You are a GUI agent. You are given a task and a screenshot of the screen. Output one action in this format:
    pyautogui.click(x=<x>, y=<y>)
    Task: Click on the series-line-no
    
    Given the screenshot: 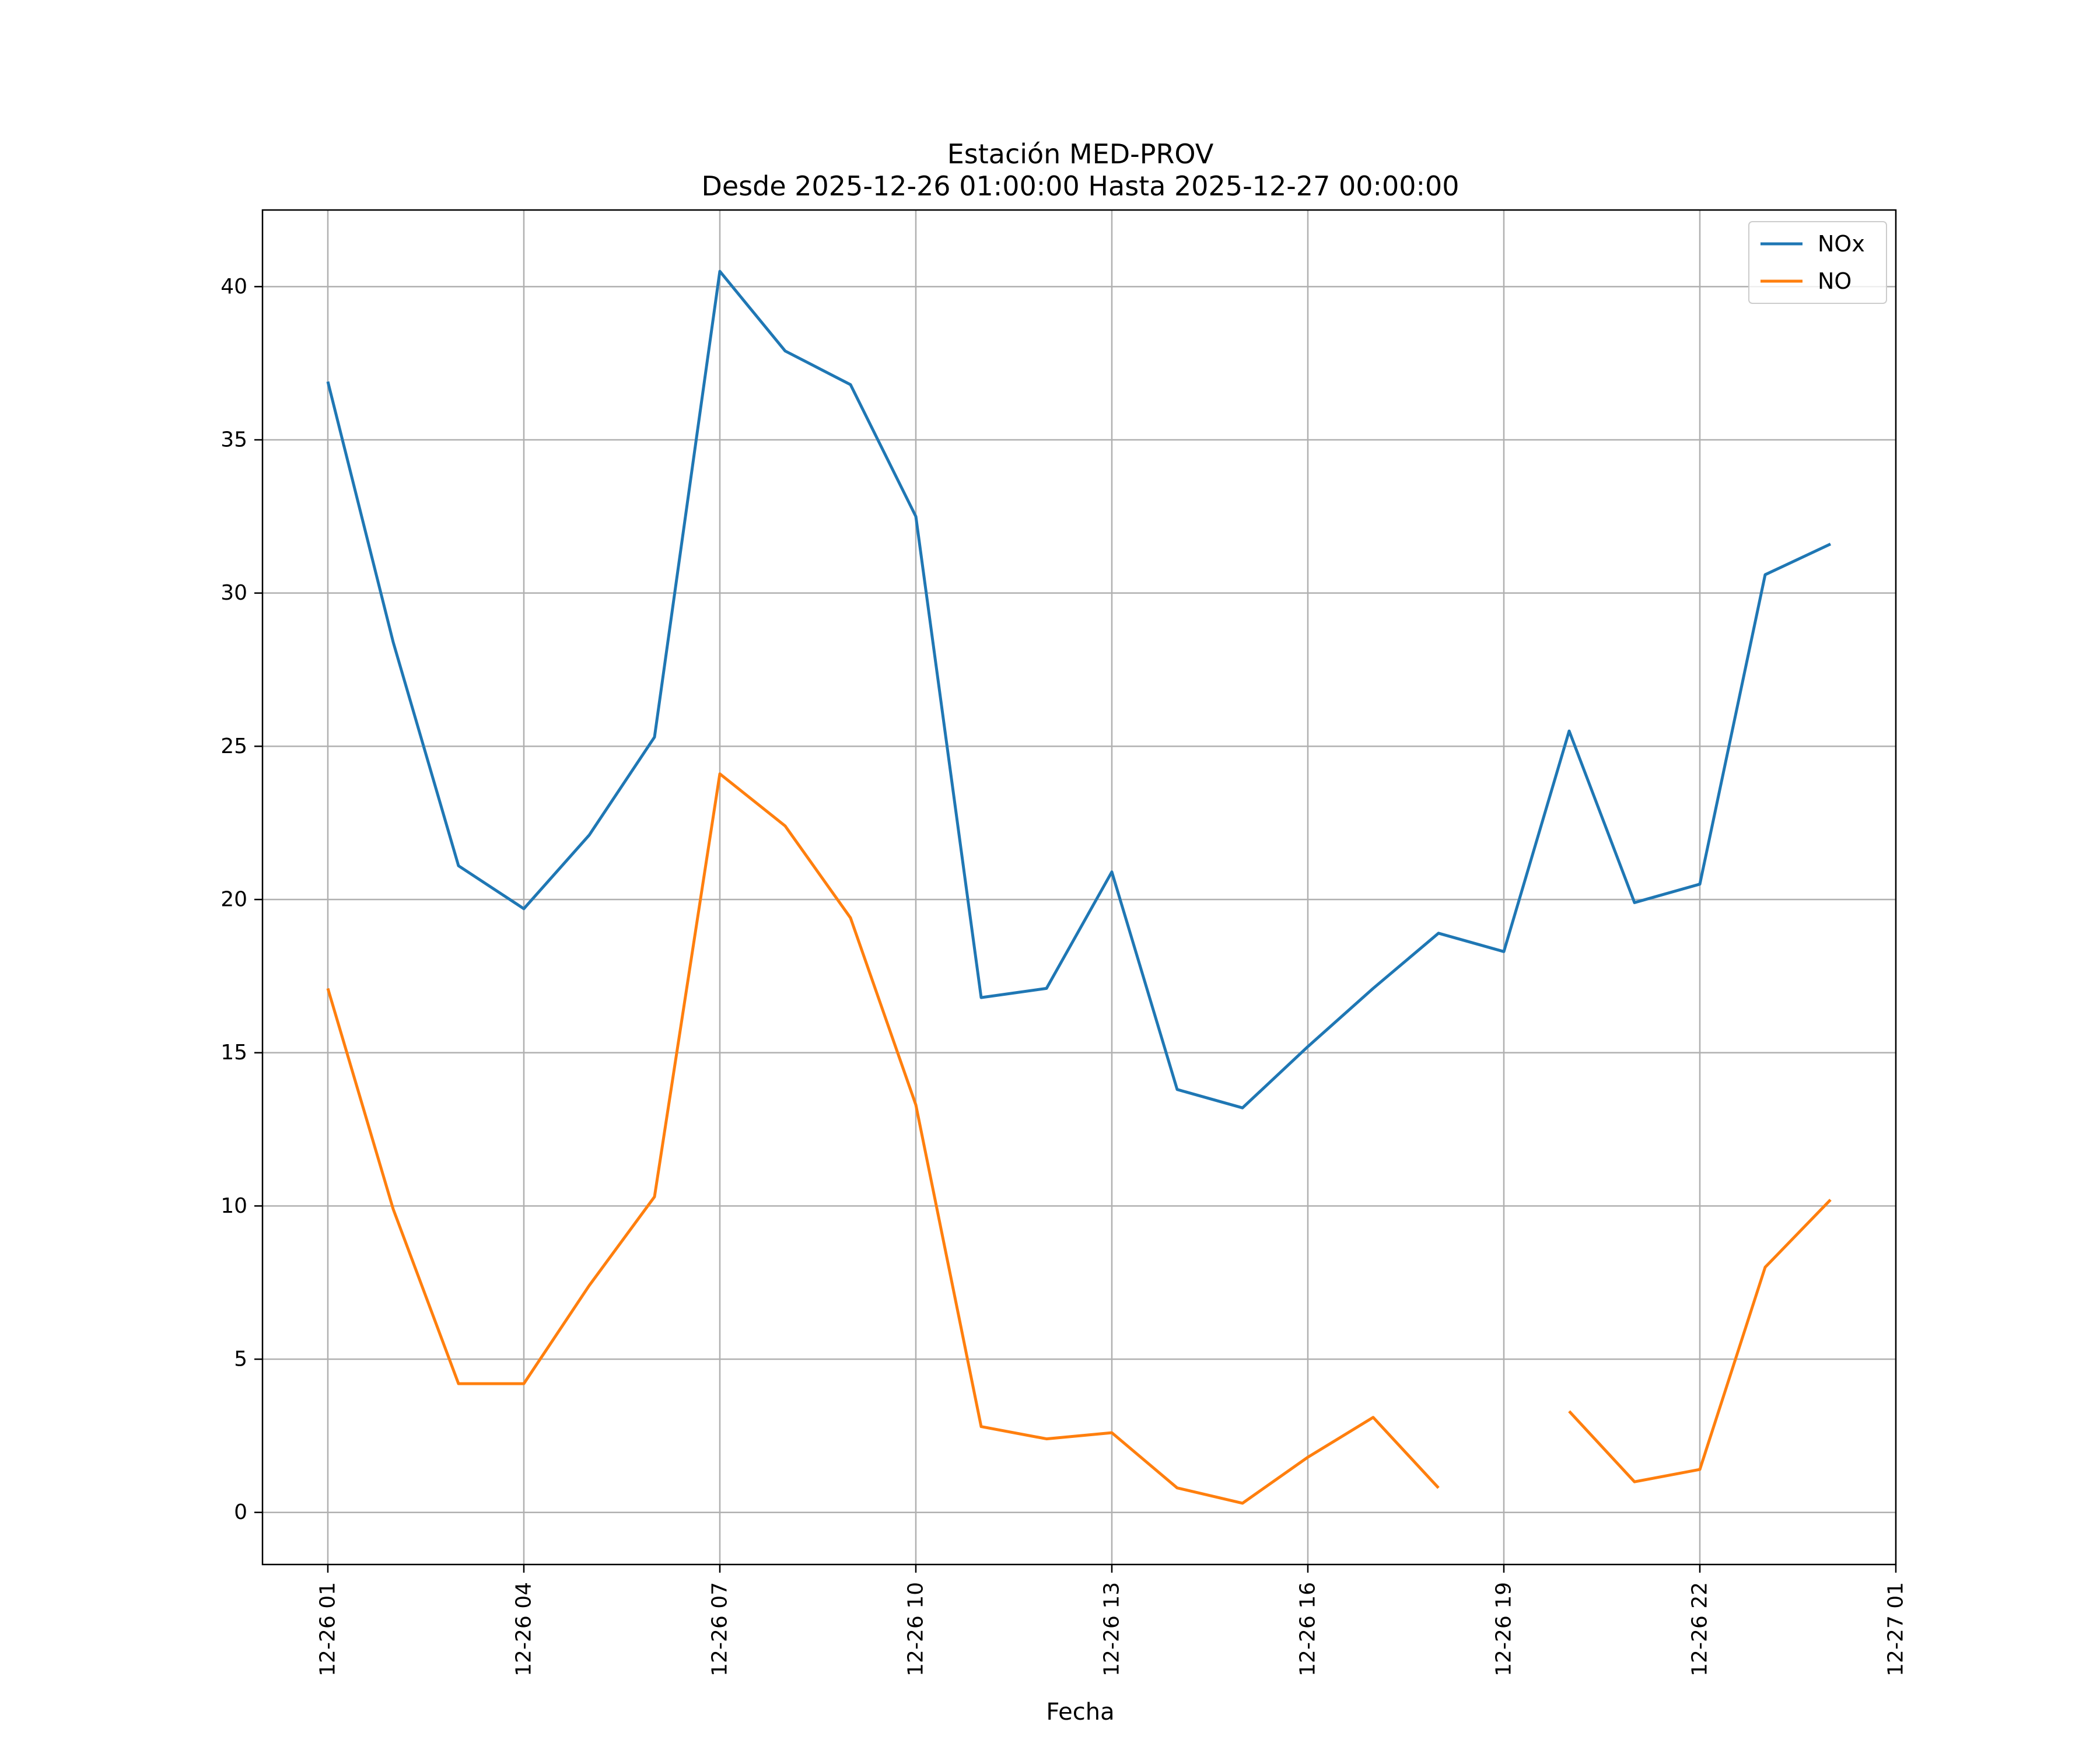 What is the action you would take?
    pyautogui.click(x=1700, y=1341)
    